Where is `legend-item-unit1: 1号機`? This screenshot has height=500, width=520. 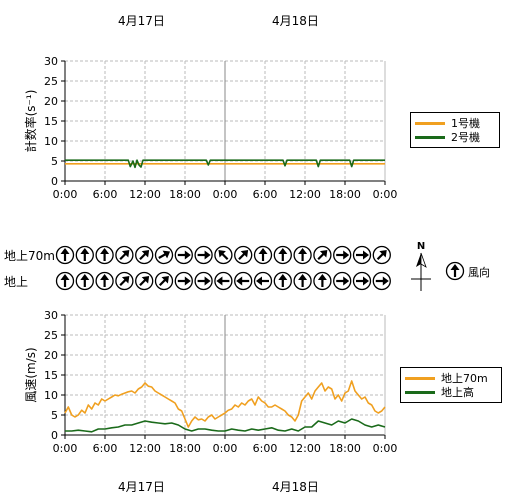 legend-item-unit1: 1号機 is located at coordinates (455, 123).